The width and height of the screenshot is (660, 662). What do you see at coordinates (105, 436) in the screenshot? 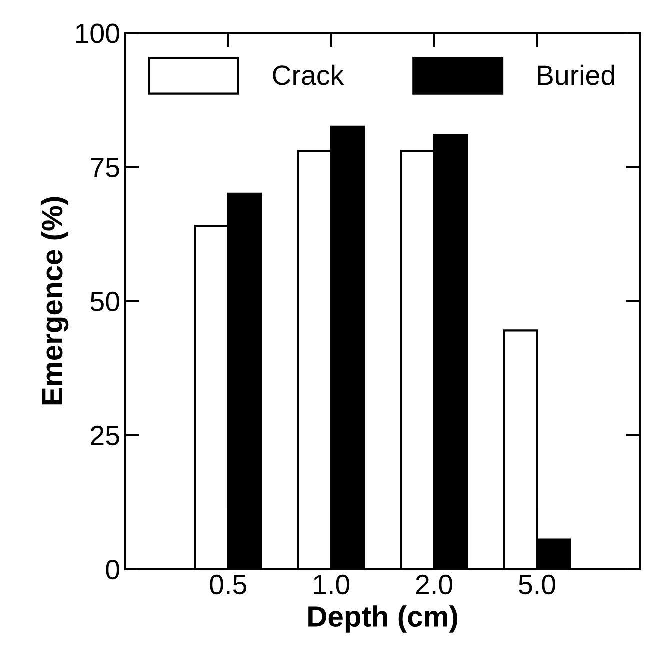
I see `y-tick-label: 25` at bounding box center [105, 436].